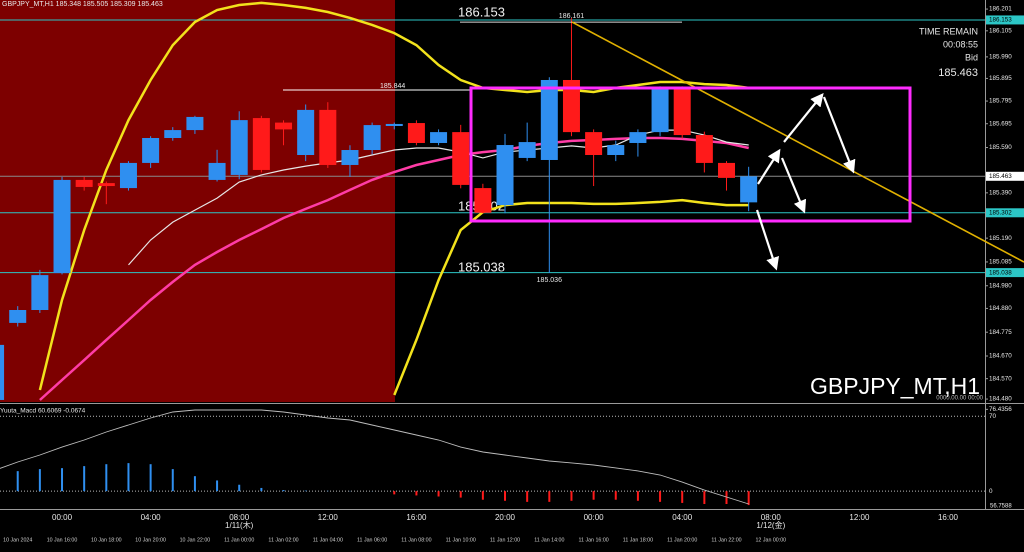  Describe the element at coordinates (638, 540) in the screenshot. I see `server-time-label: 11 Jan 18:00` at that location.